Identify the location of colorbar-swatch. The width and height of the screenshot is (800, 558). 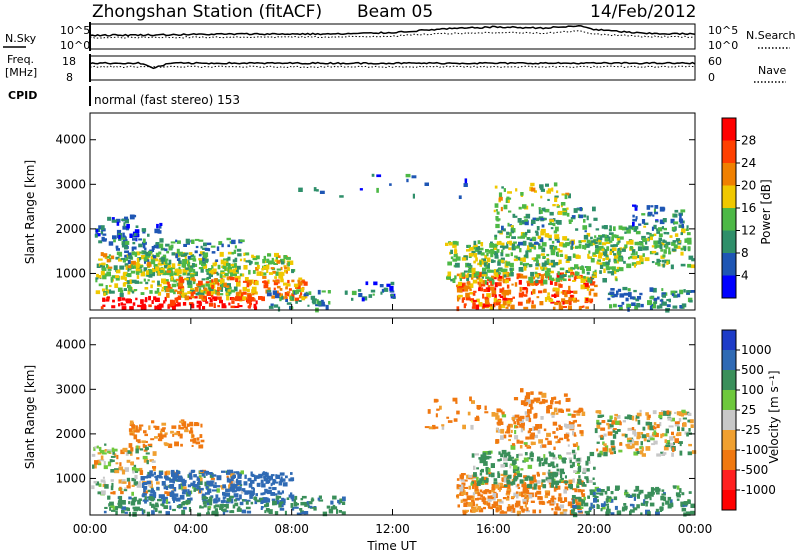
(729, 241).